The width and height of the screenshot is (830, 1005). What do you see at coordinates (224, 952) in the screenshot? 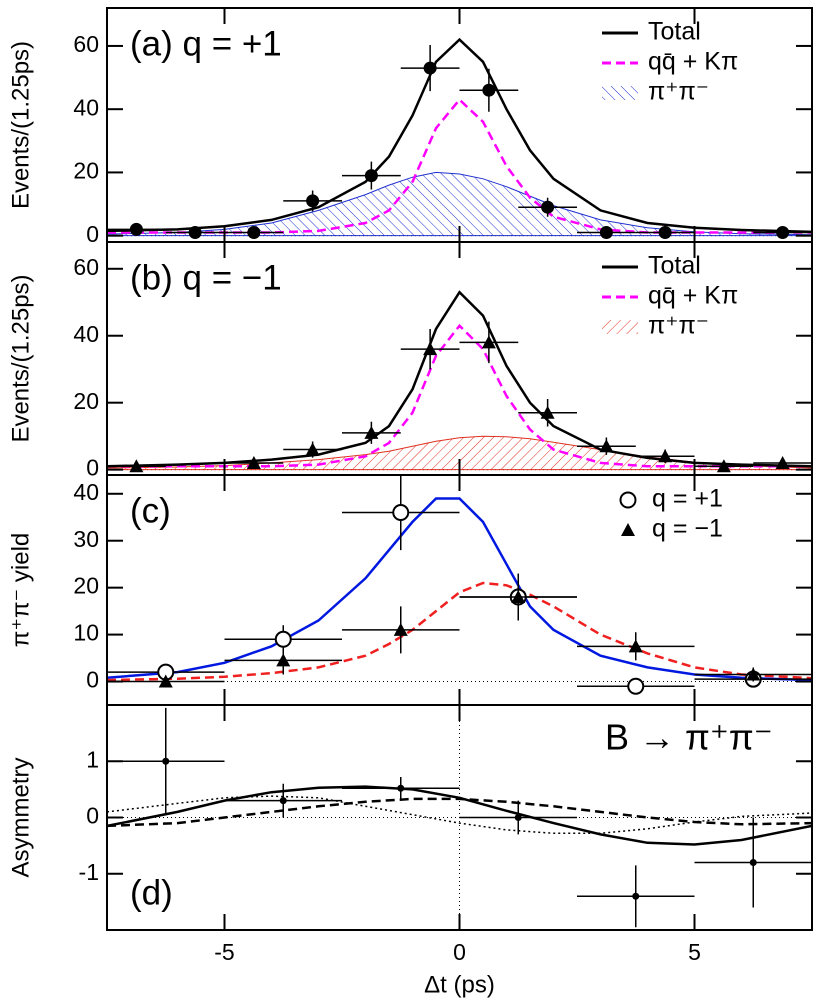
I see `x-tick-label: -5` at bounding box center [224, 952].